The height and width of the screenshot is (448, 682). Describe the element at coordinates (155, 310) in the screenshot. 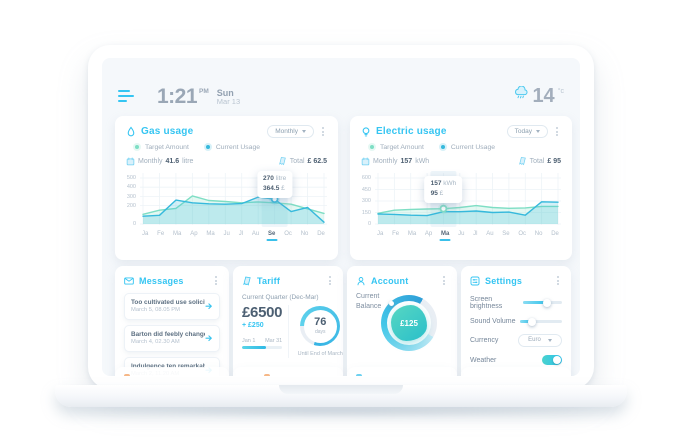

I see `message-date: March 5, 08.05 PM` at that location.